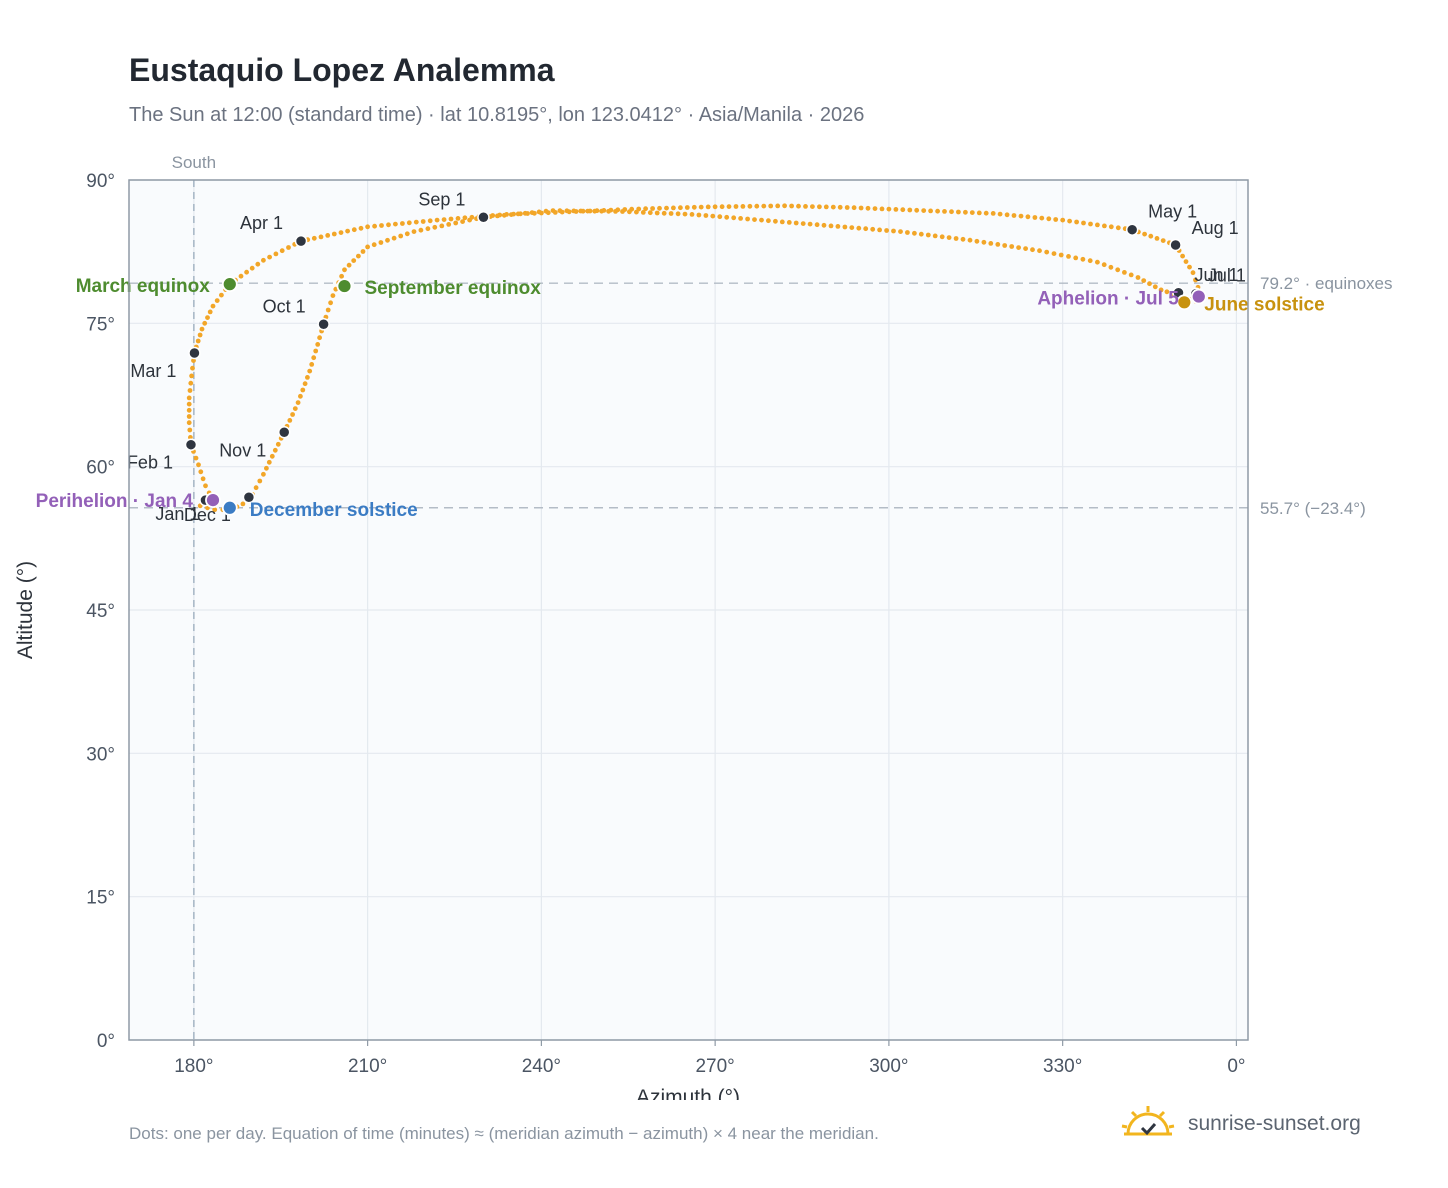 The image size is (1448, 1188). I want to click on y-tick-label: 75°, so click(100, 324).